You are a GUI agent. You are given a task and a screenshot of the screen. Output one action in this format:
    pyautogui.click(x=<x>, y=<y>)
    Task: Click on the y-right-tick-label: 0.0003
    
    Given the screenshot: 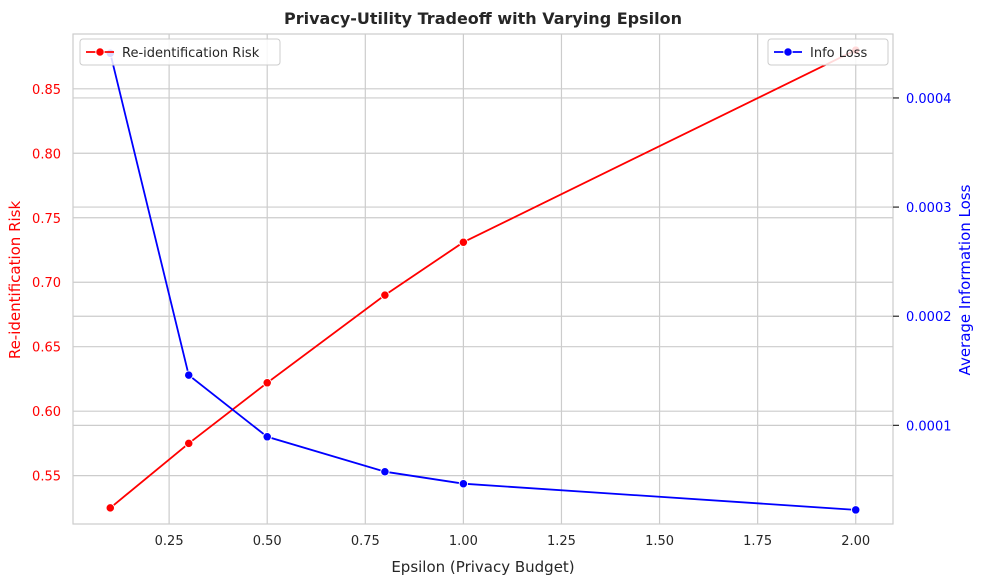 What is the action you would take?
    pyautogui.click(x=929, y=208)
    